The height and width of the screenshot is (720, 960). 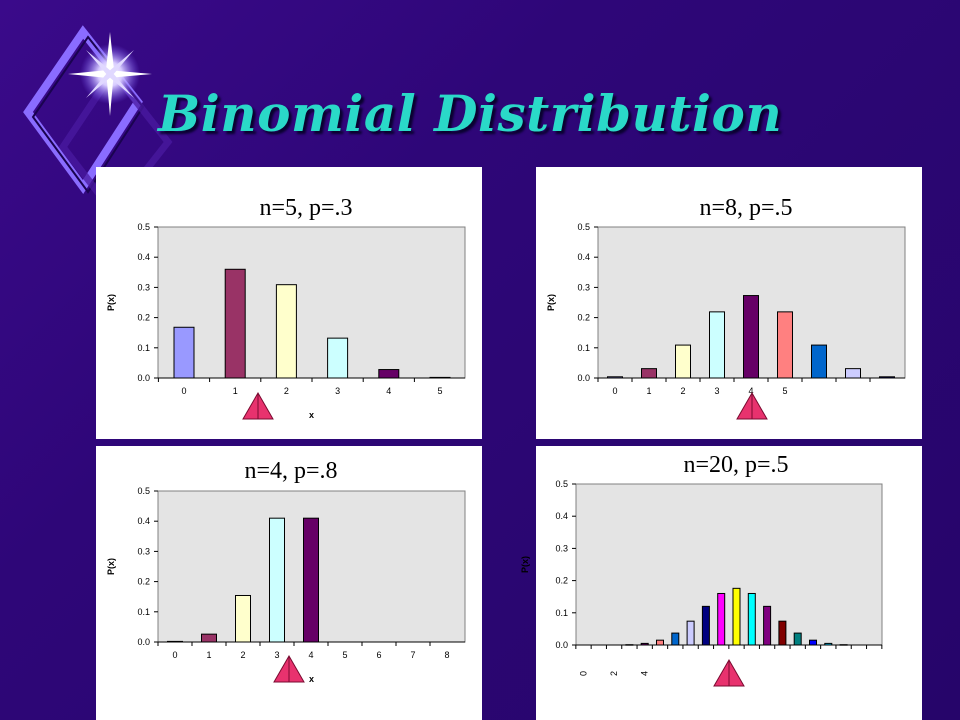 What do you see at coordinates (736, 465) in the screenshot?
I see `chart-title-4: n=20, p=.5` at bounding box center [736, 465].